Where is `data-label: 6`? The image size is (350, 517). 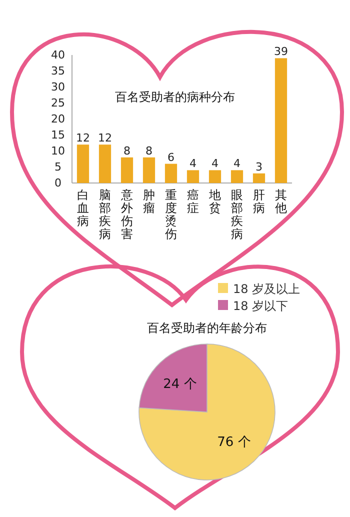 data-label: 6 is located at coordinates (171, 157).